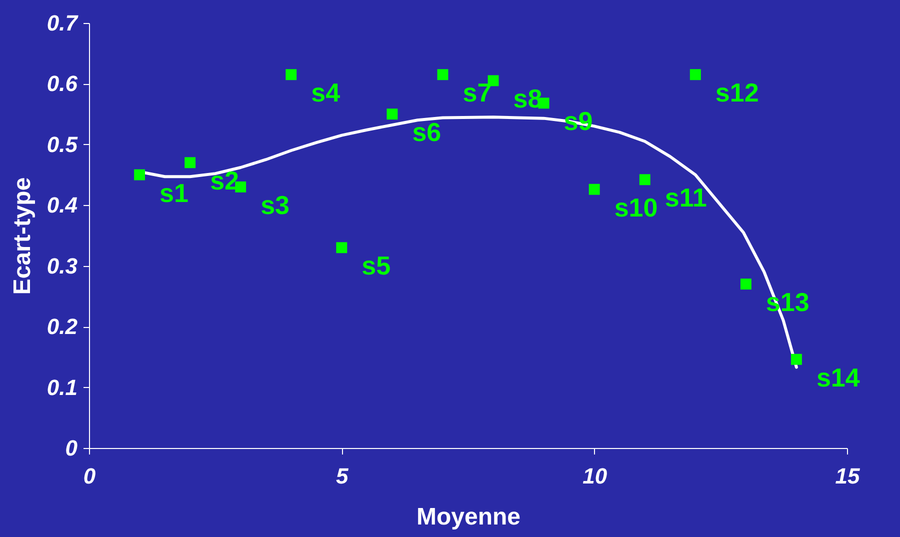 The image size is (900, 537). What do you see at coordinates (62, 387) in the screenshot?
I see `y-tick-label: 0.1` at bounding box center [62, 387].